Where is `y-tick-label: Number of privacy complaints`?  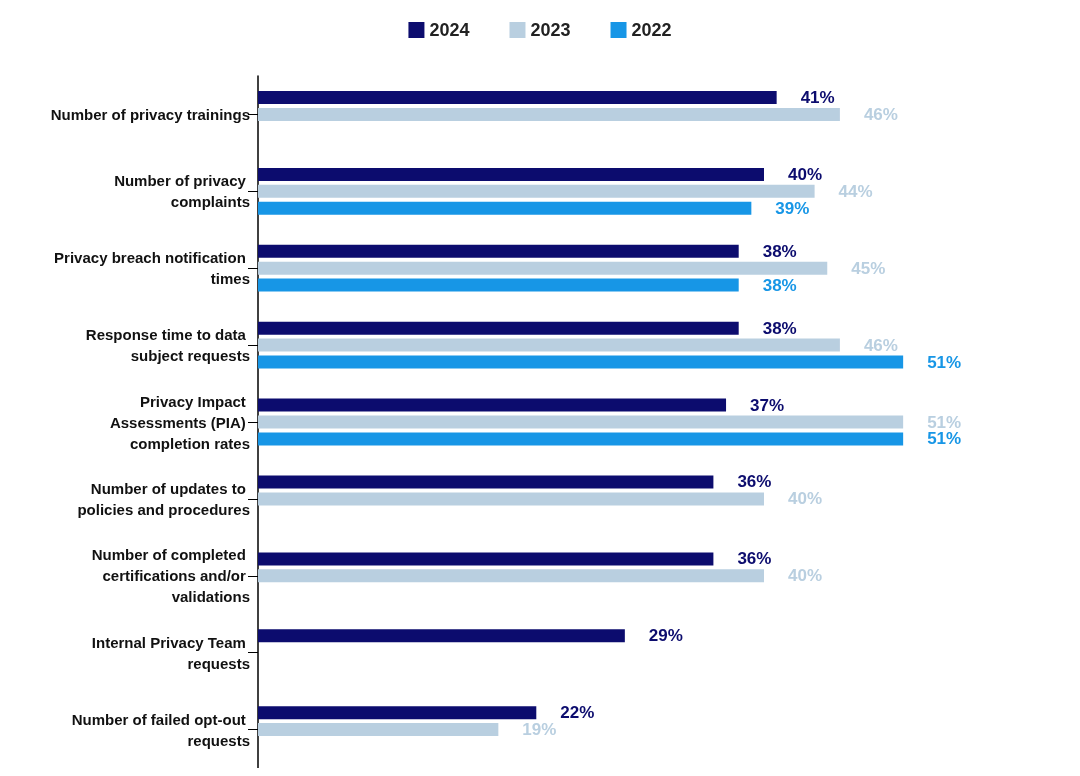 y-tick-label: Number of privacy complaints is located at coordinates (182, 191).